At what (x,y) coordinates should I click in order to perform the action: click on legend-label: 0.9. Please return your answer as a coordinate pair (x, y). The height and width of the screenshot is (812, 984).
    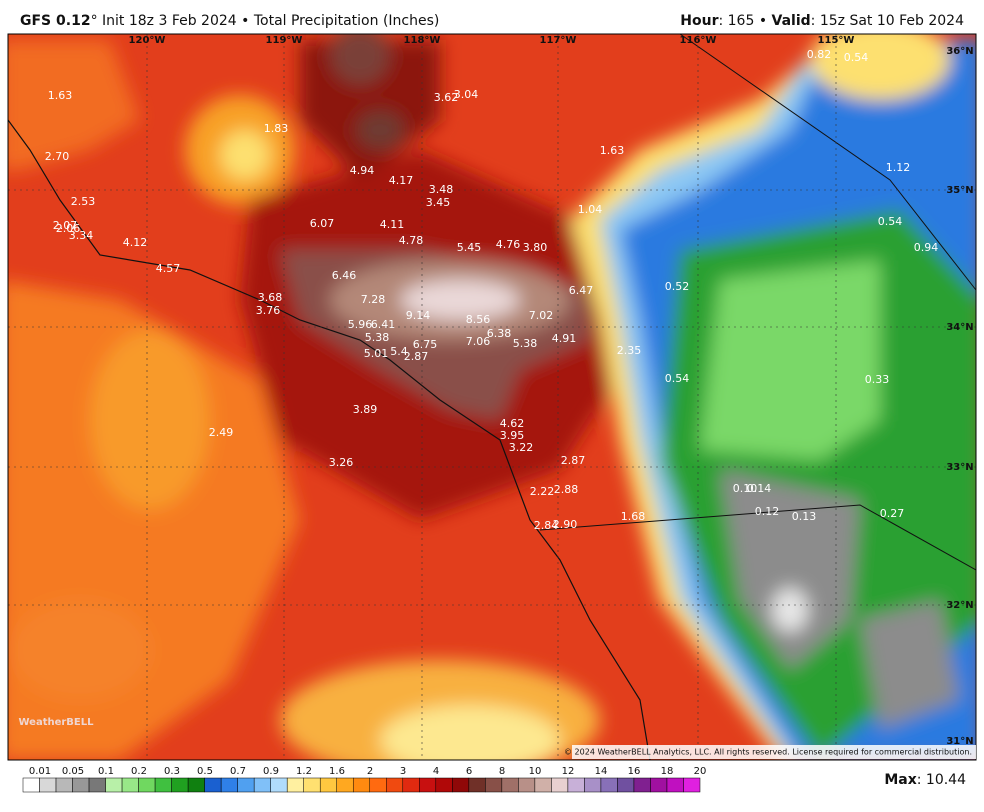
    Looking at the image, I should click on (271, 771).